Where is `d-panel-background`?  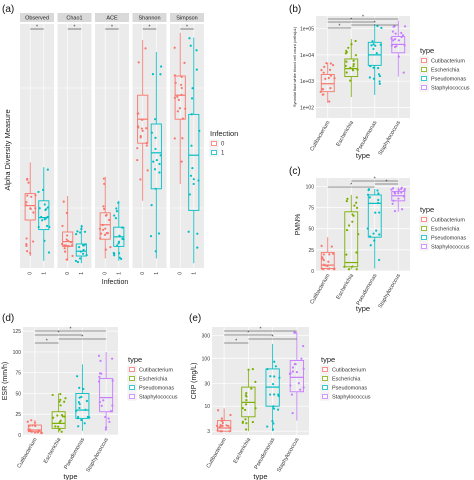 d-panel-background is located at coordinates (70, 381).